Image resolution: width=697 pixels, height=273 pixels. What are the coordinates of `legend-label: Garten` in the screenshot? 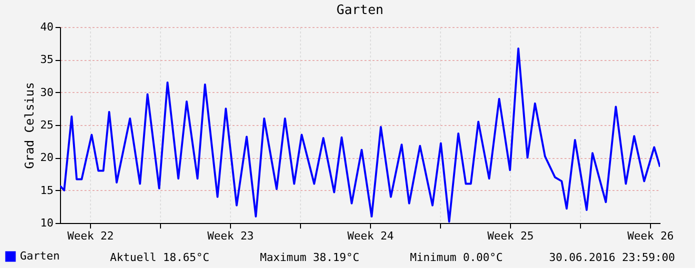 It's located at (40, 256).